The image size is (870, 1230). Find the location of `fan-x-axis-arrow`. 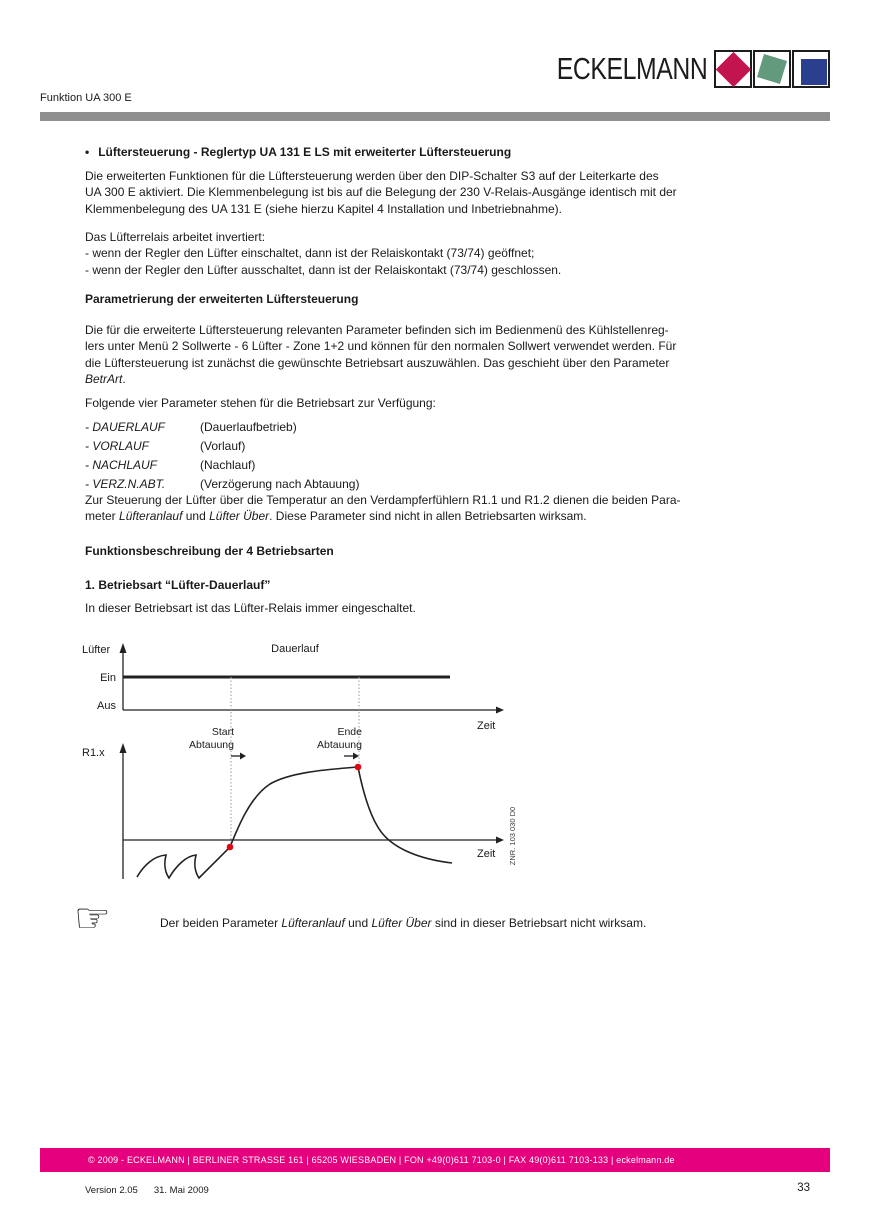

fan-x-axis-arrow is located at coordinates (500, 710).